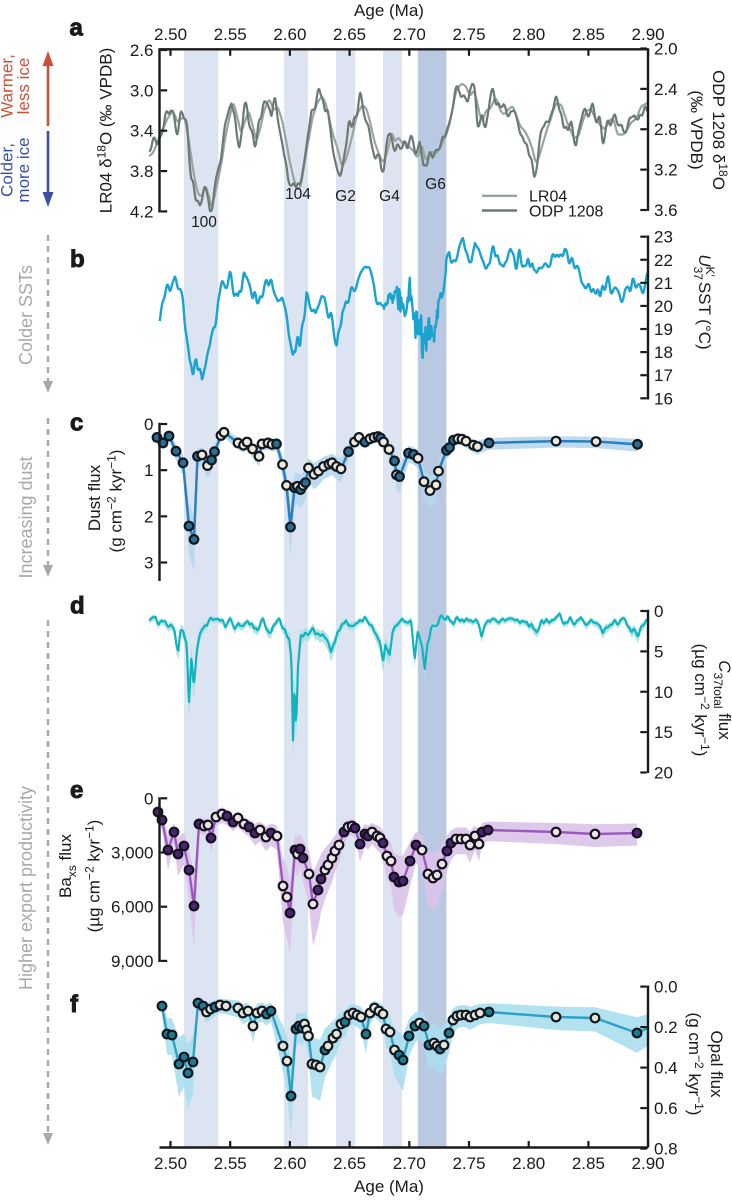 The image size is (732, 1200). What do you see at coordinates (566, 212) in the screenshot?
I see `svg-text: ODP 1208` at bounding box center [566, 212].